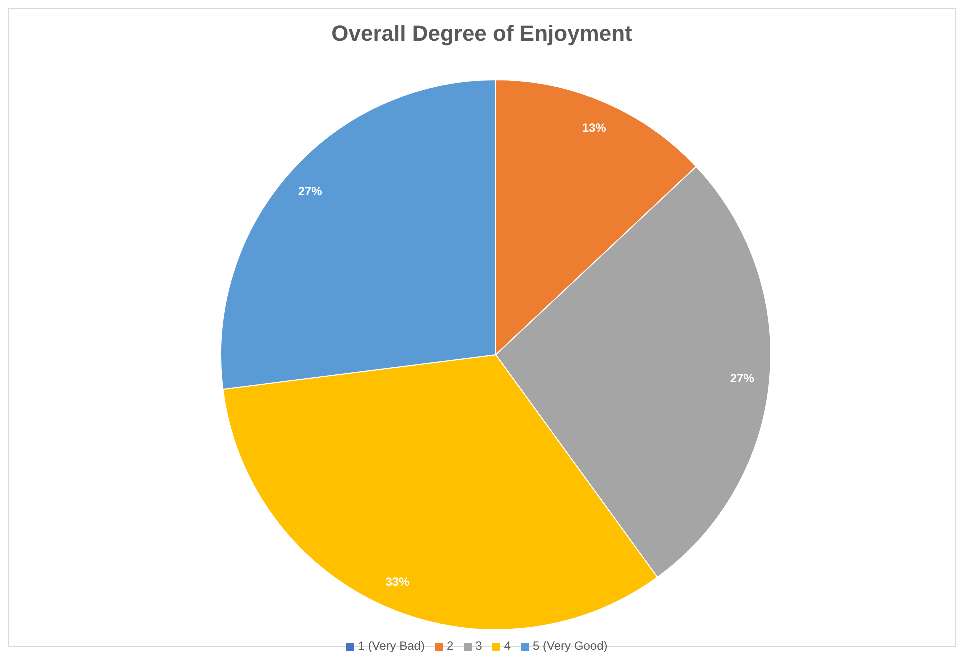 The width and height of the screenshot is (964, 655). What do you see at coordinates (391, 646) in the screenshot?
I see `legend-label: 1 (Very Bad)` at bounding box center [391, 646].